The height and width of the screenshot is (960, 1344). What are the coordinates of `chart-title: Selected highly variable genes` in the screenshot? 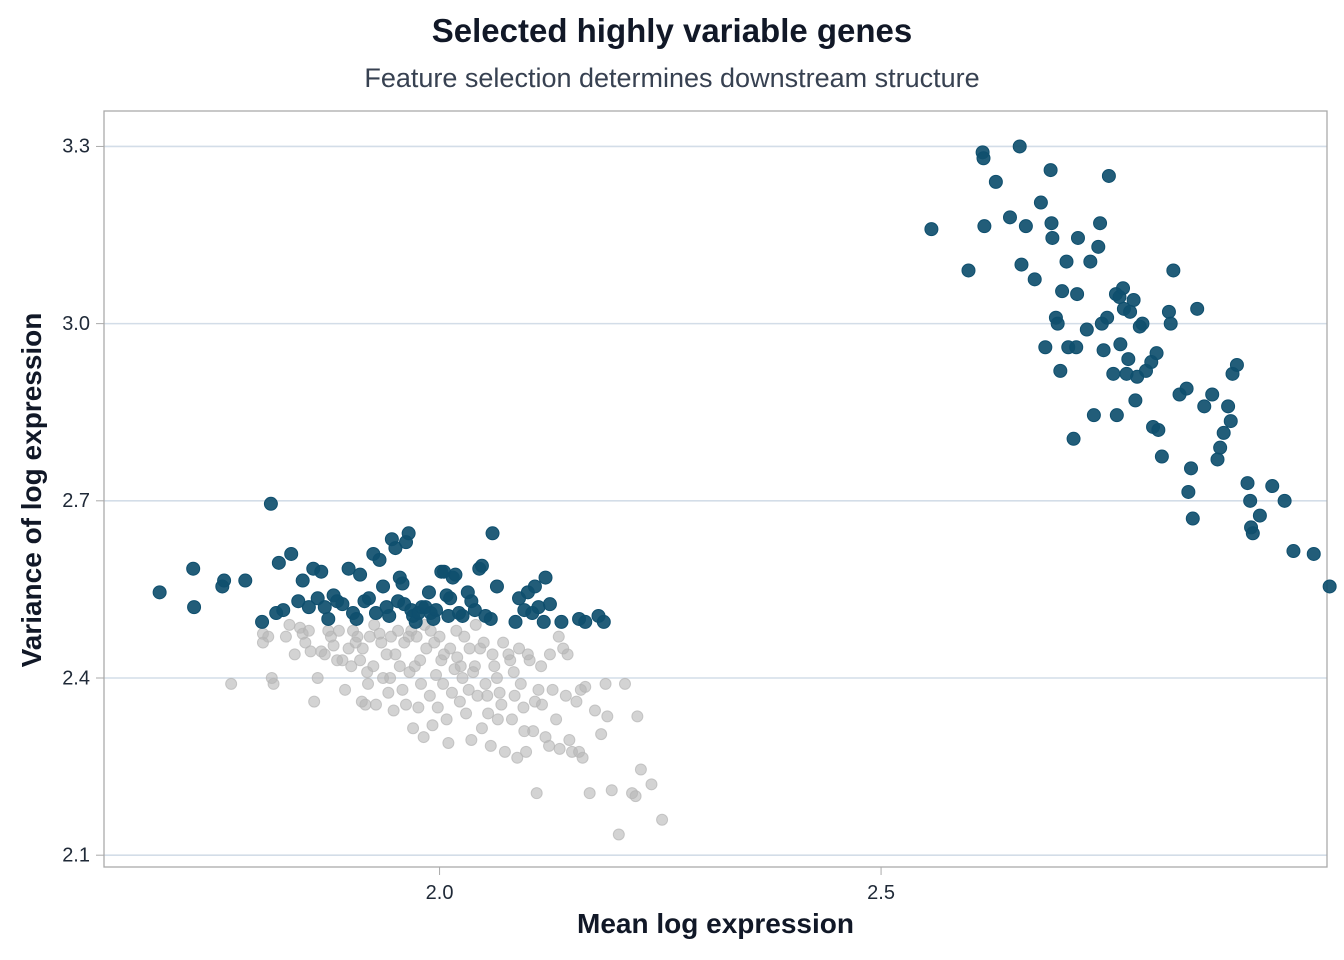 It's located at (672, 30).